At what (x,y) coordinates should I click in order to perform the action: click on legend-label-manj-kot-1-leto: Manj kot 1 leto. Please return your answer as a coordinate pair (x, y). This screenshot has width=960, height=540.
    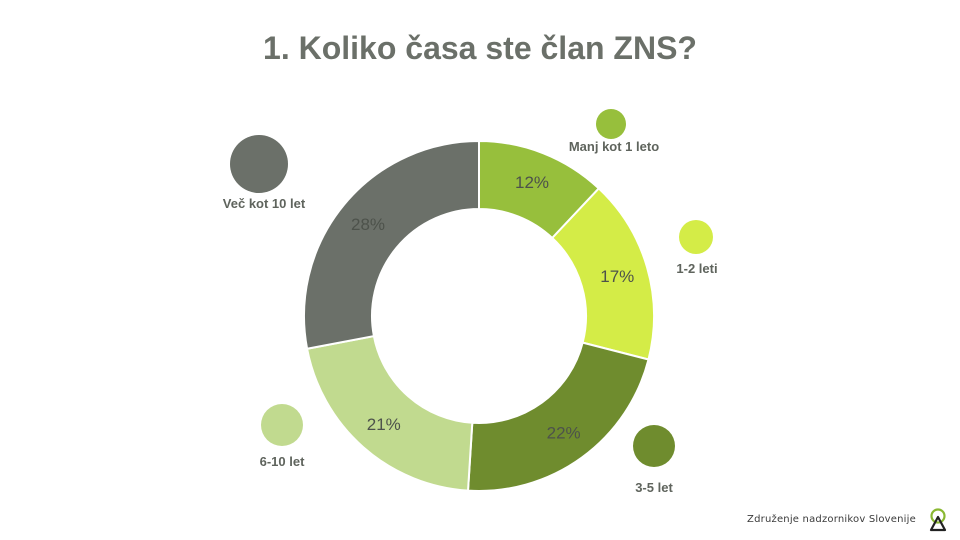
    Looking at the image, I should click on (614, 146).